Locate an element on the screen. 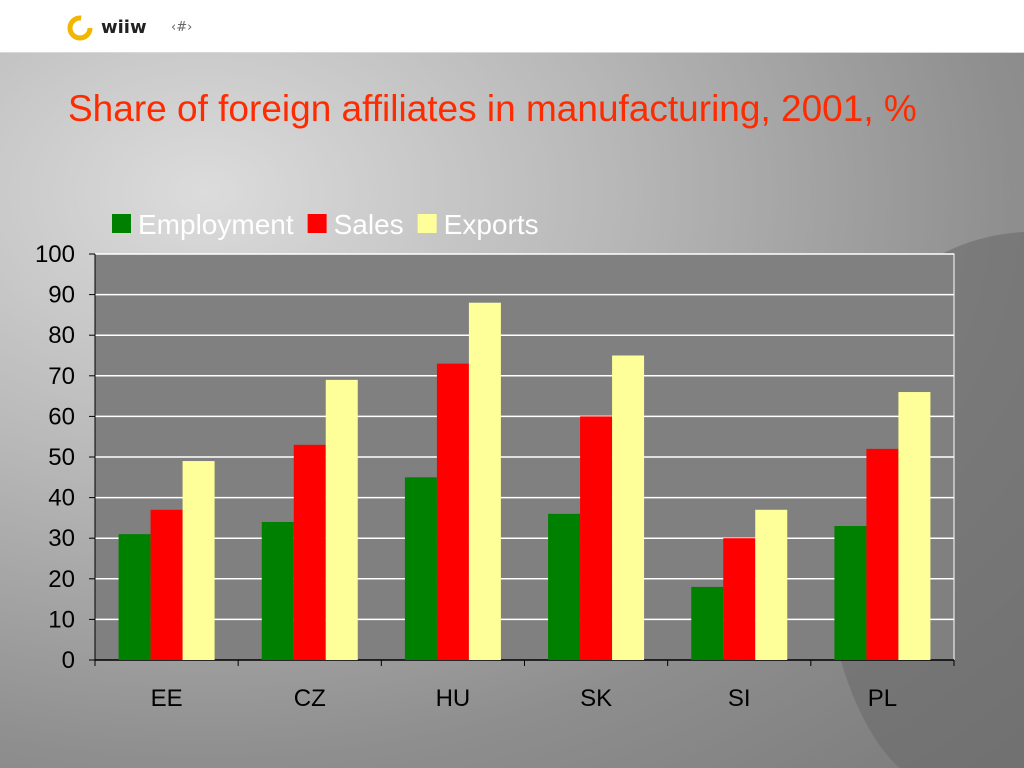 This screenshot has width=1024, height=768. bar-exports-sk is located at coordinates (628, 507).